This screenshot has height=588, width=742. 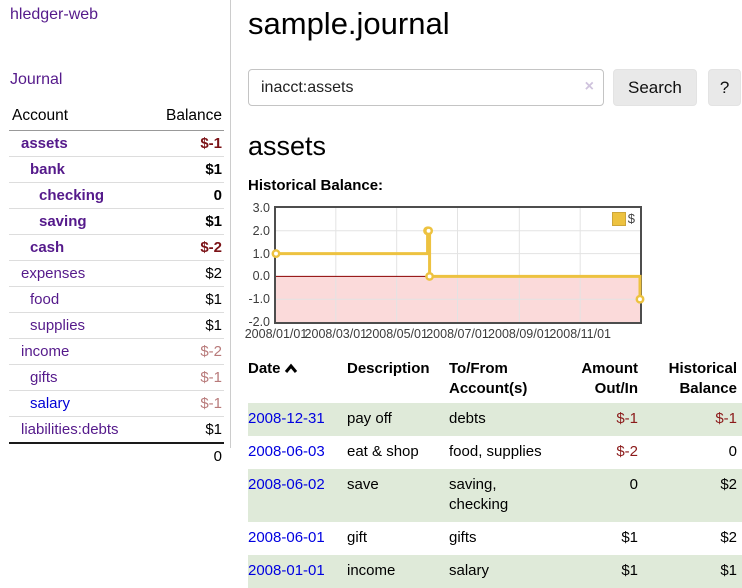 I want to click on account-name-cell: gifts, so click(x=78, y=377).